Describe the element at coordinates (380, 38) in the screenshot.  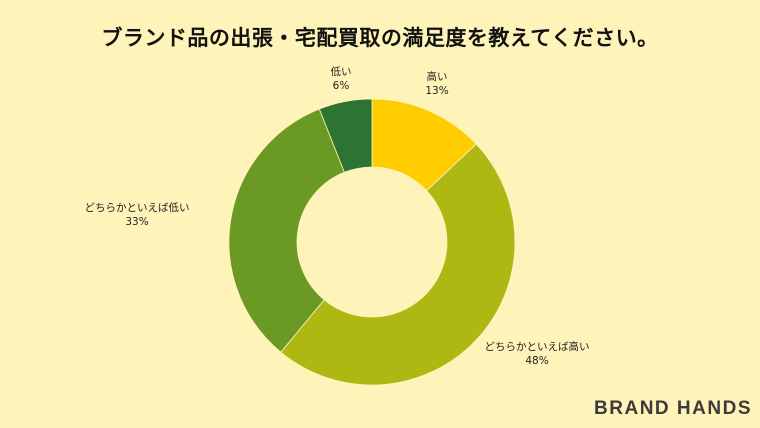
I see `chart-title: ブランド品の出張・宅配買取の満足度を教えてください。` at that location.